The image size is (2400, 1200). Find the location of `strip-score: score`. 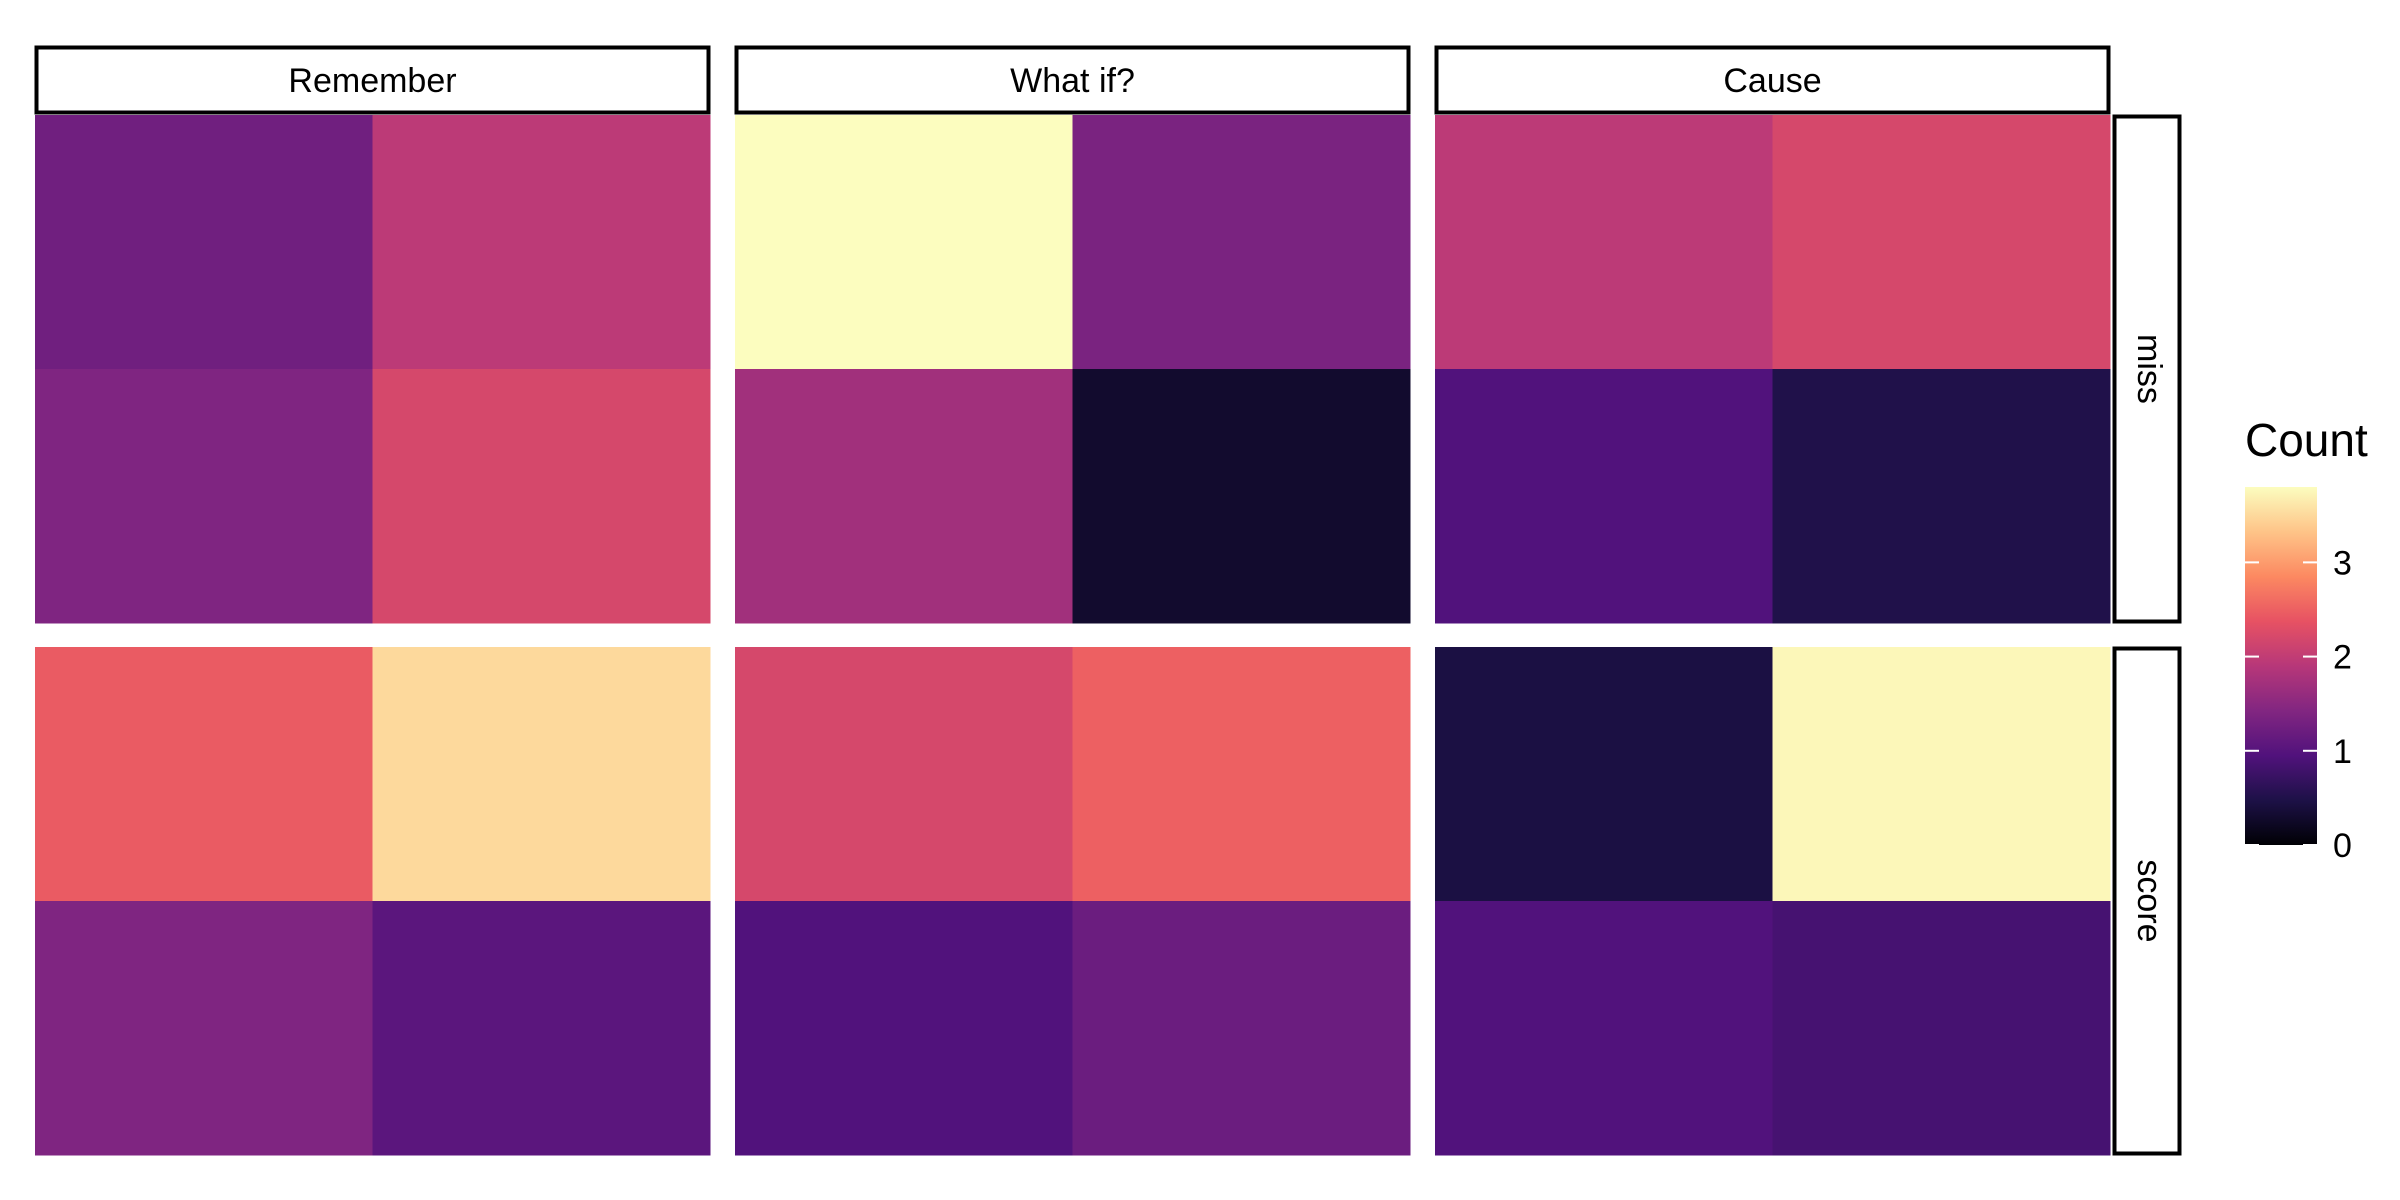

strip-score: score is located at coordinates (2147, 901).